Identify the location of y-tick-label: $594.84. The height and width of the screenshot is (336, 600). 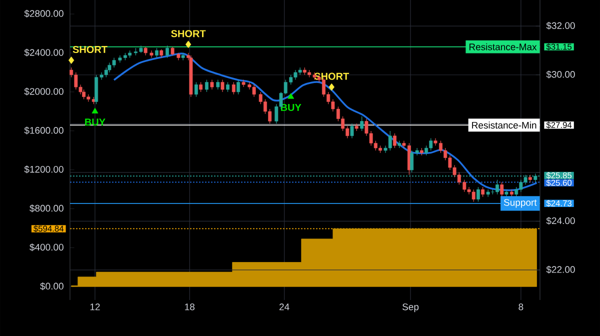
(49, 228).